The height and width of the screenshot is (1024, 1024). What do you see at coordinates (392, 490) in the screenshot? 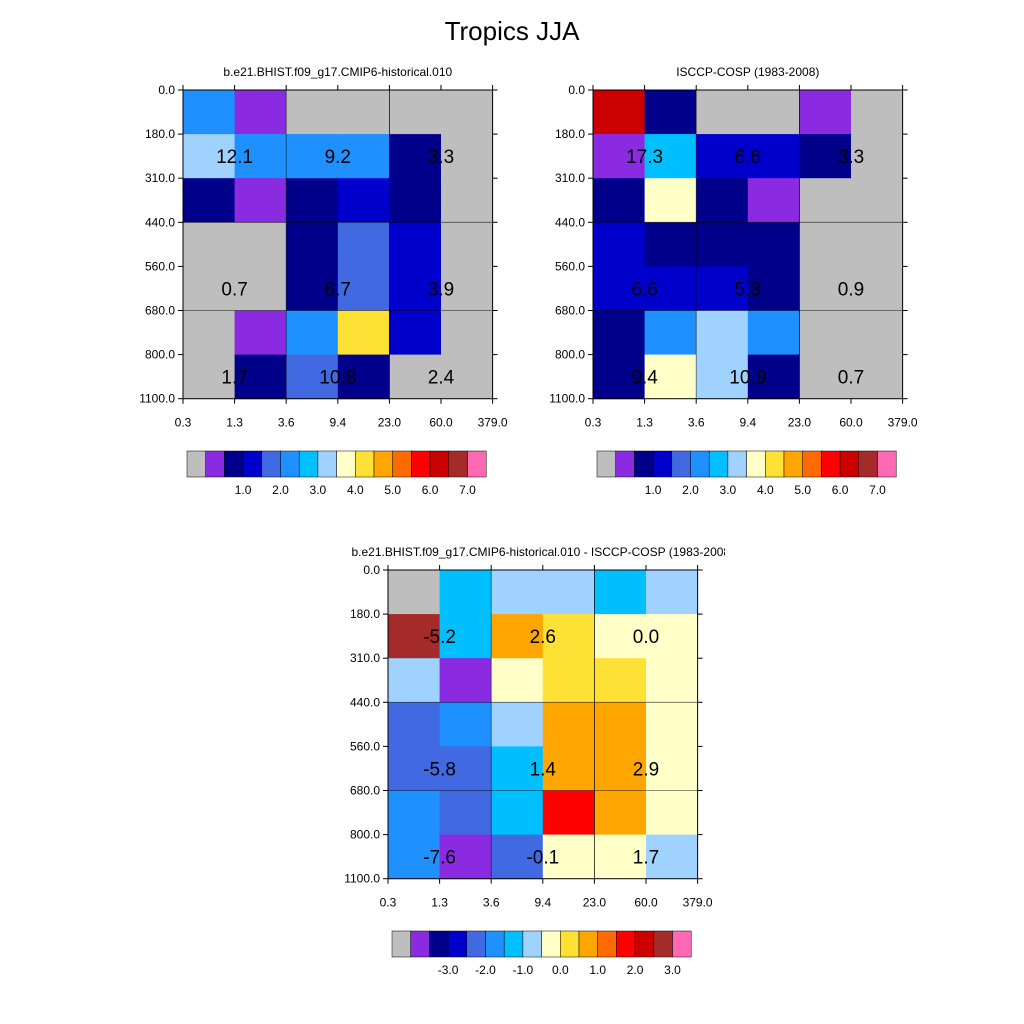
I see `colorbar-label: 5.0` at bounding box center [392, 490].